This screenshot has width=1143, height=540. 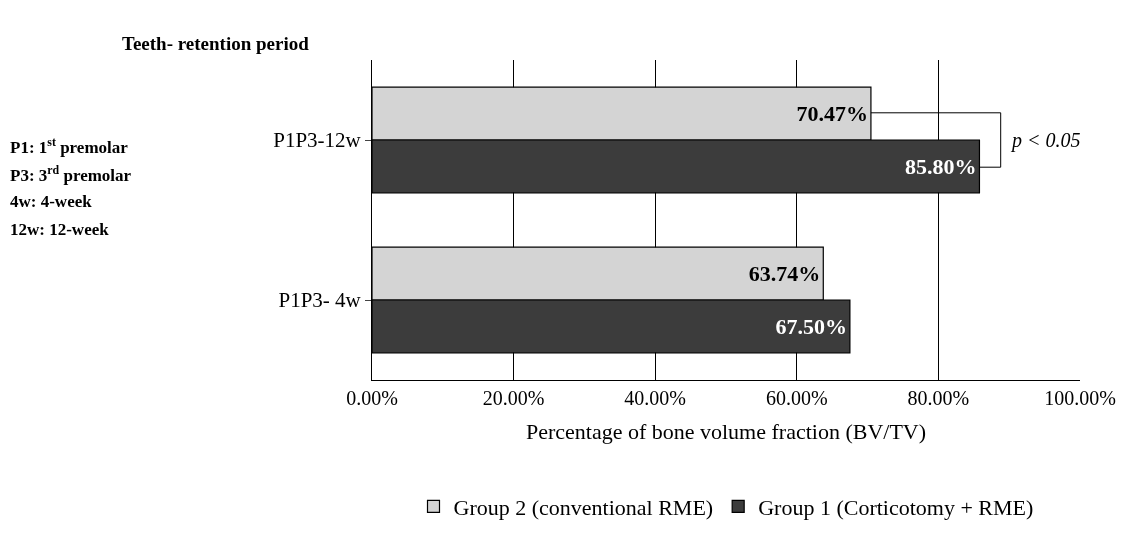 What do you see at coordinates (216, 43) in the screenshot?
I see `y-axis-title: Teeth- retention period` at bounding box center [216, 43].